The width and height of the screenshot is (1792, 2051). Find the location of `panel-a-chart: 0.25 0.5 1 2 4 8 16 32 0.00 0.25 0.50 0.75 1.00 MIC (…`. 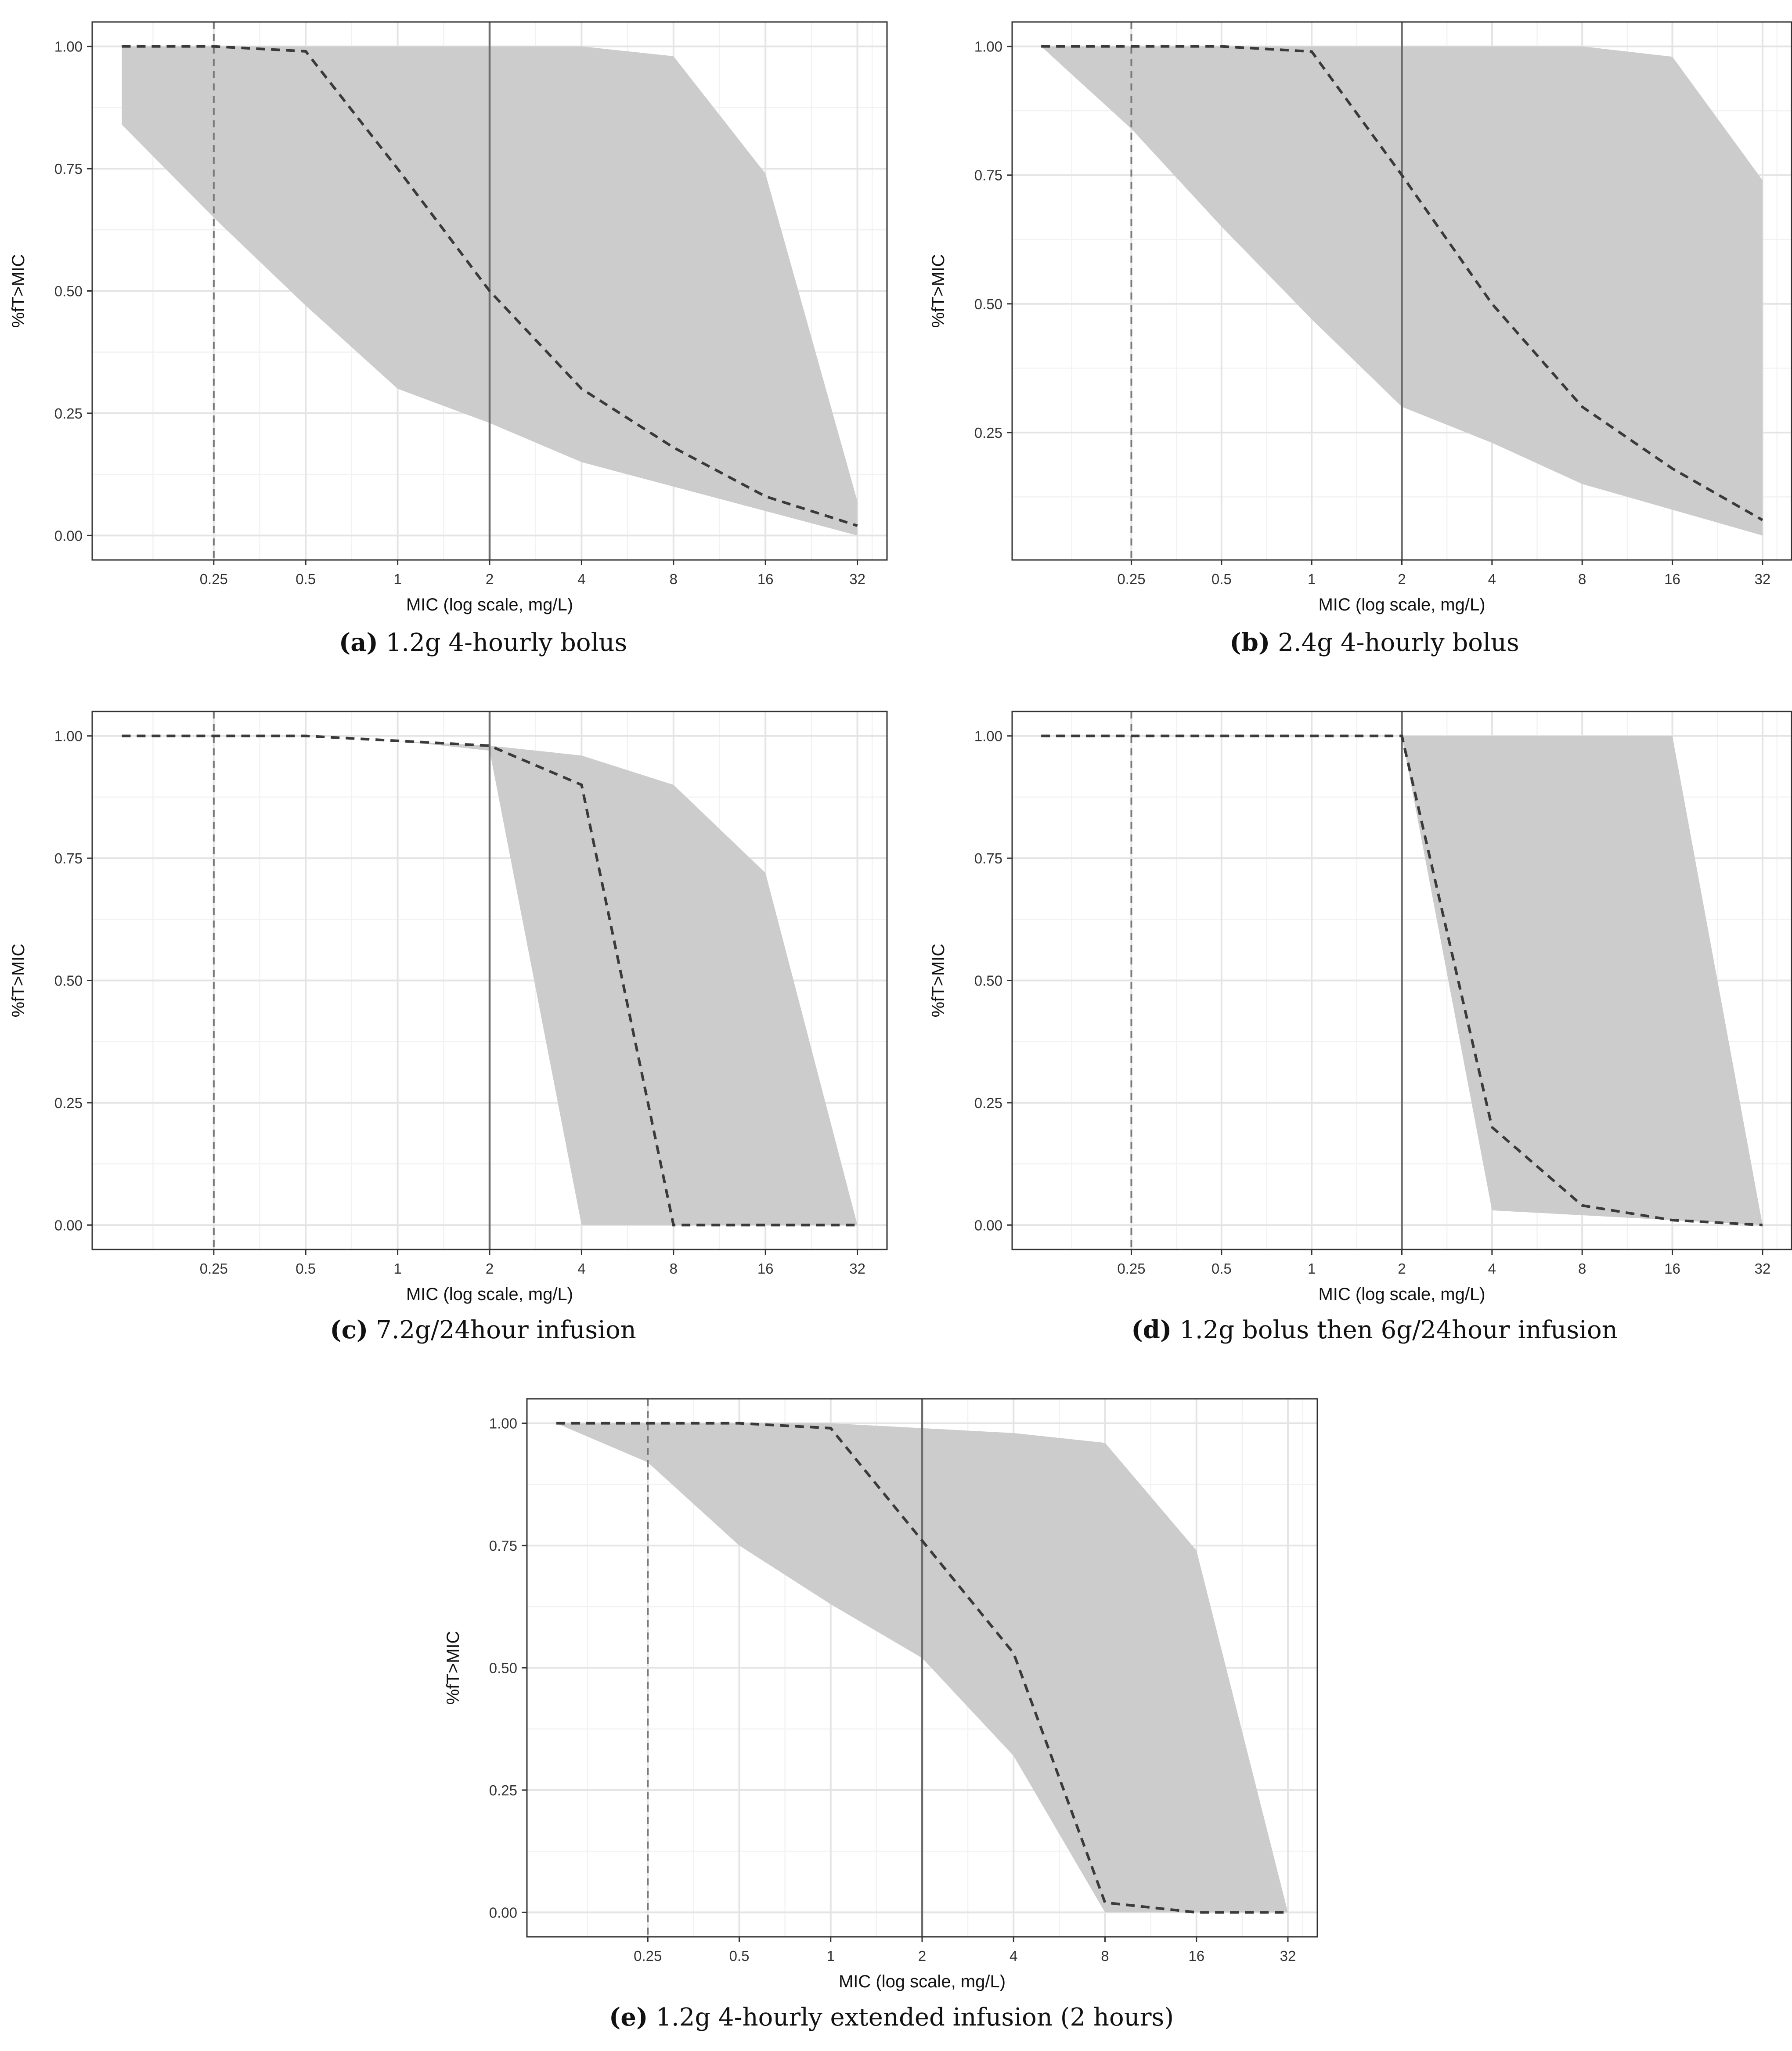

panel-a-chart: 0.25 0.5 1 2 4 8 16 32 0.00 0.25 0.50 0.75 1.00 MIC (… is located at coordinates (448, 317).